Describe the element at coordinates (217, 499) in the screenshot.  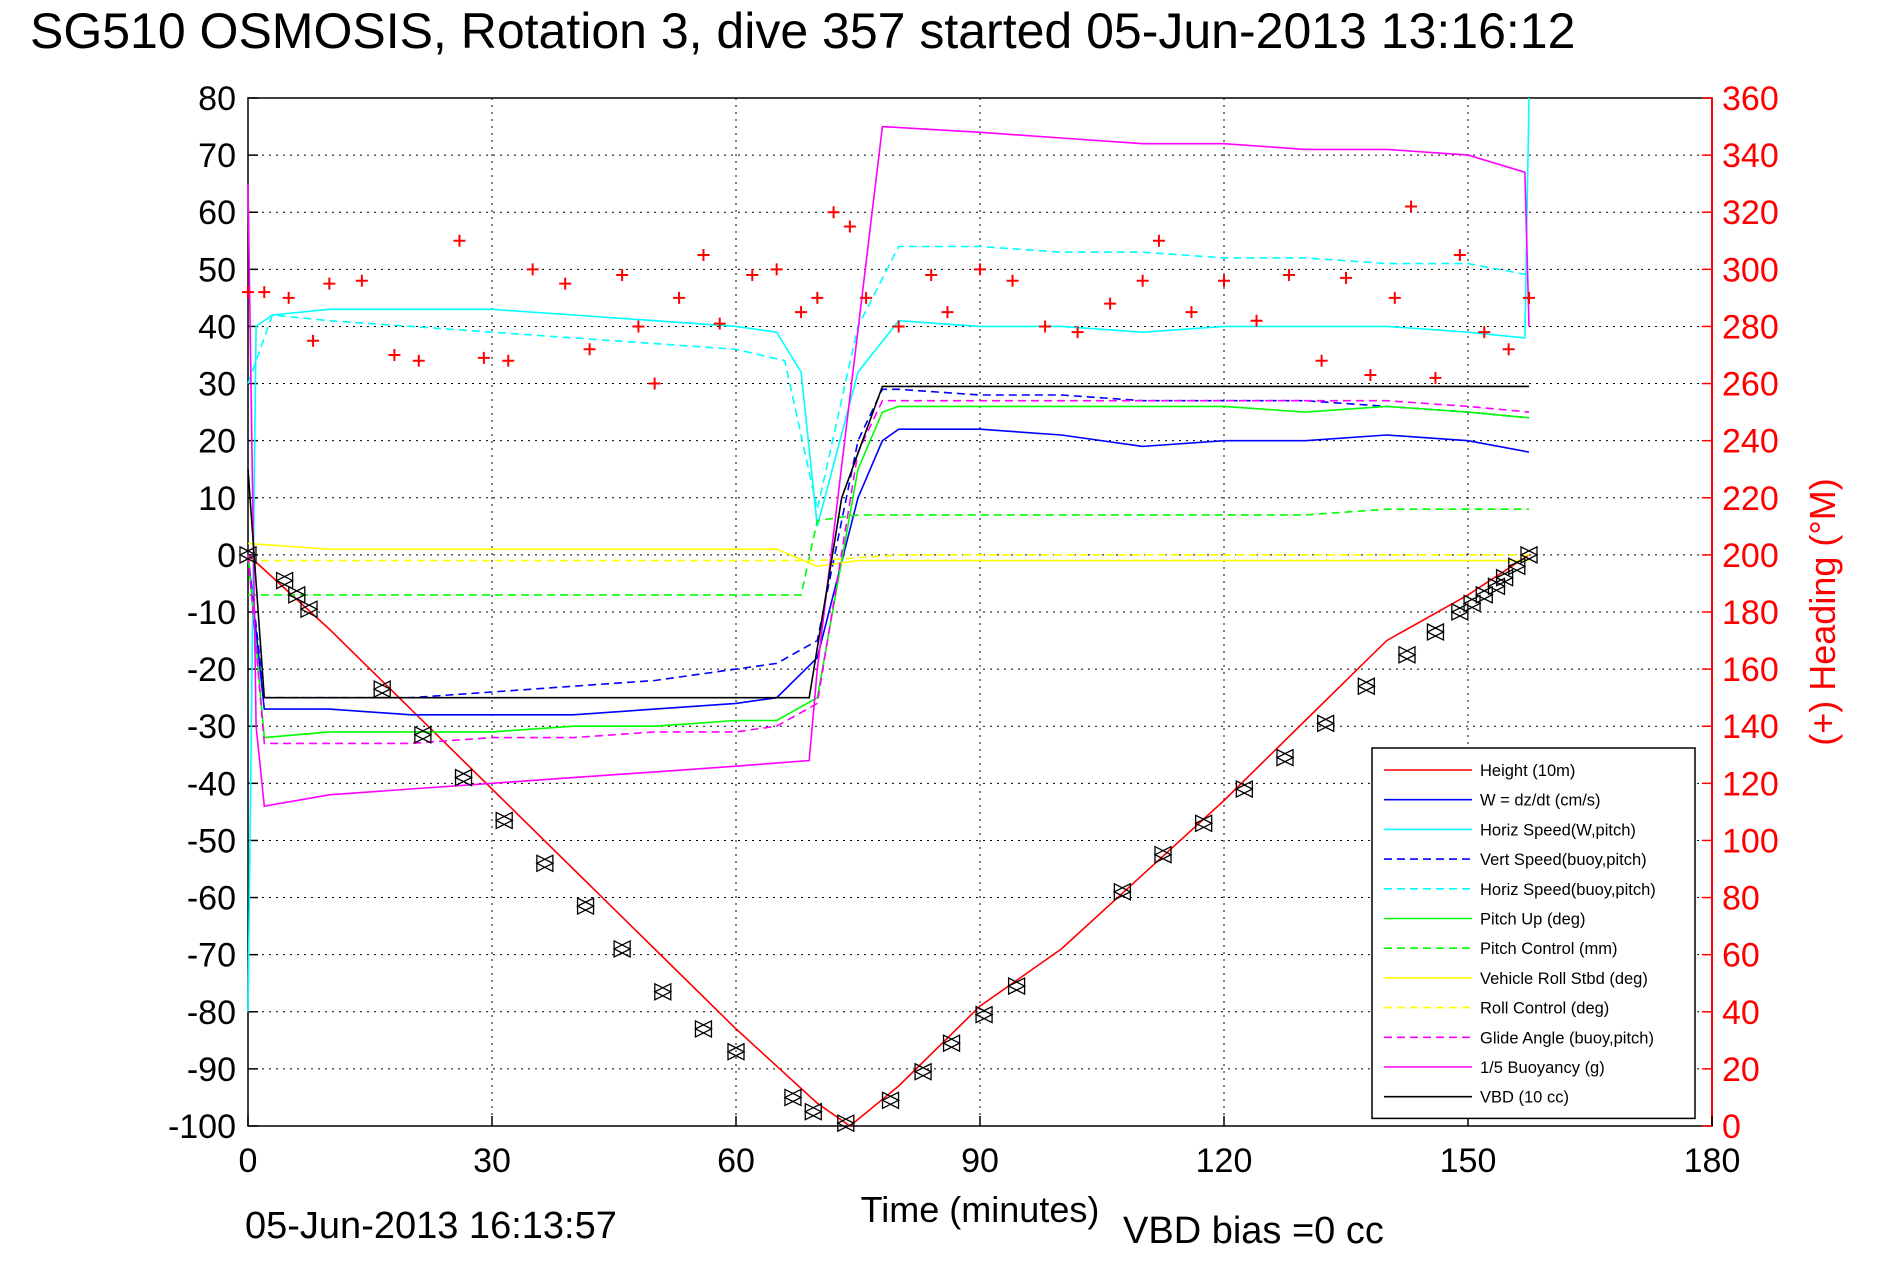
I see `y-tick-label: 10` at that location.